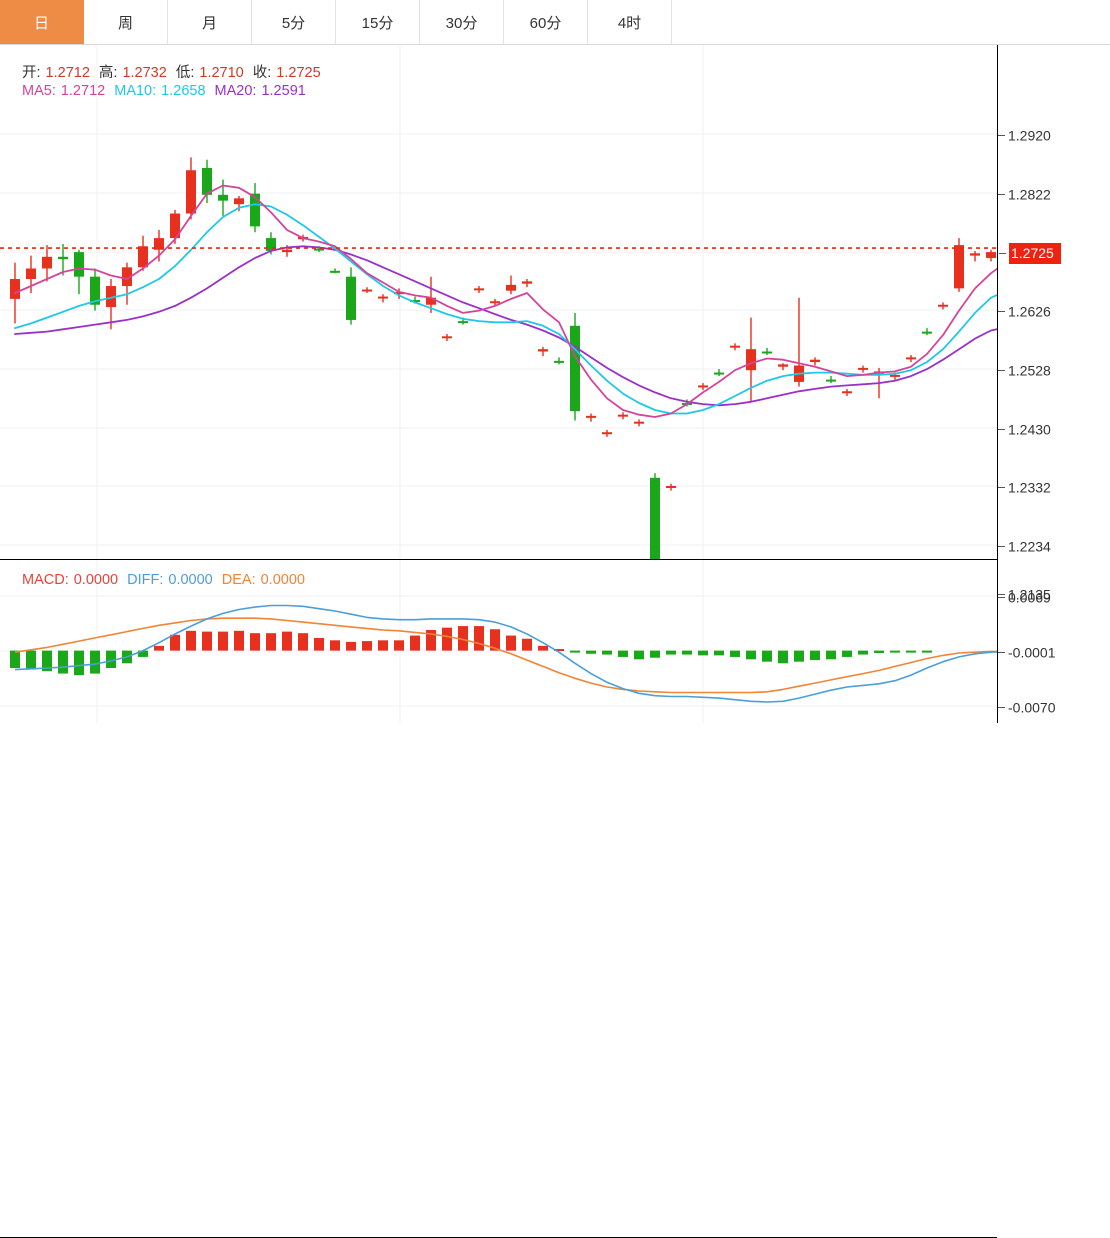  What do you see at coordinates (1029, 546) in the screenshot?
I see `tick-label: 1.2234` at bounding box center [1029, 546].